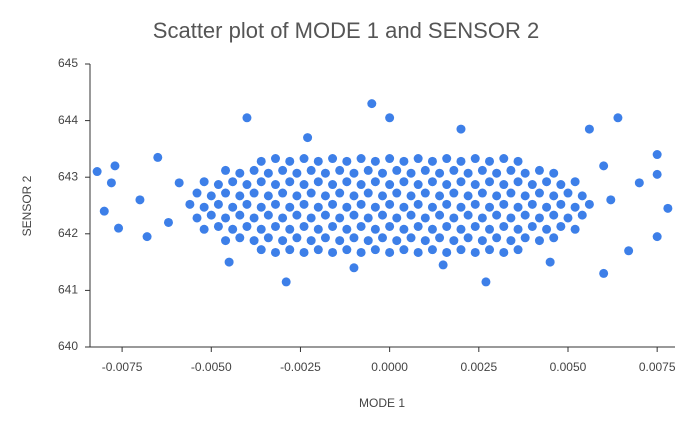  I want to click on x-tick-label: 0.0075, so click(657, 367).